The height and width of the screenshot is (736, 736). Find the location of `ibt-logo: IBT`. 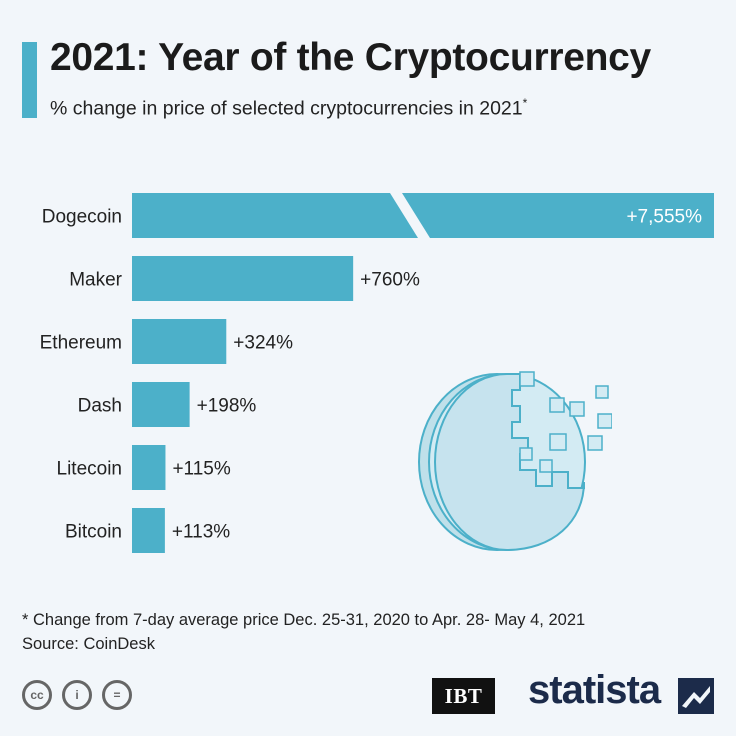

ibt-logo: IBT is located at coordinates (463, 696).